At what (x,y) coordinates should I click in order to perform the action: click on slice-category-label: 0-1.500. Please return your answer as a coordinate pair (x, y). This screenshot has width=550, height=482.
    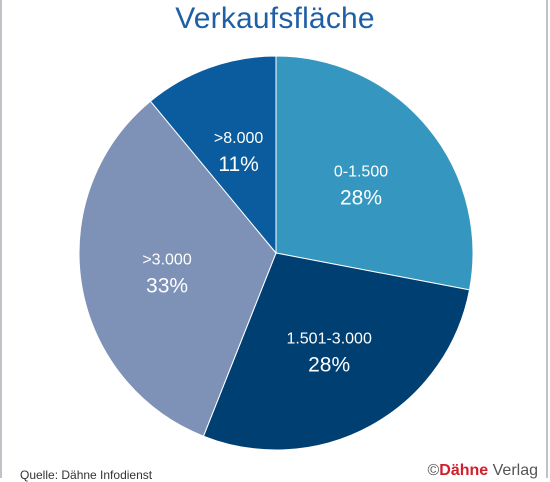
    Looking at the image, I should click on (361, 172).